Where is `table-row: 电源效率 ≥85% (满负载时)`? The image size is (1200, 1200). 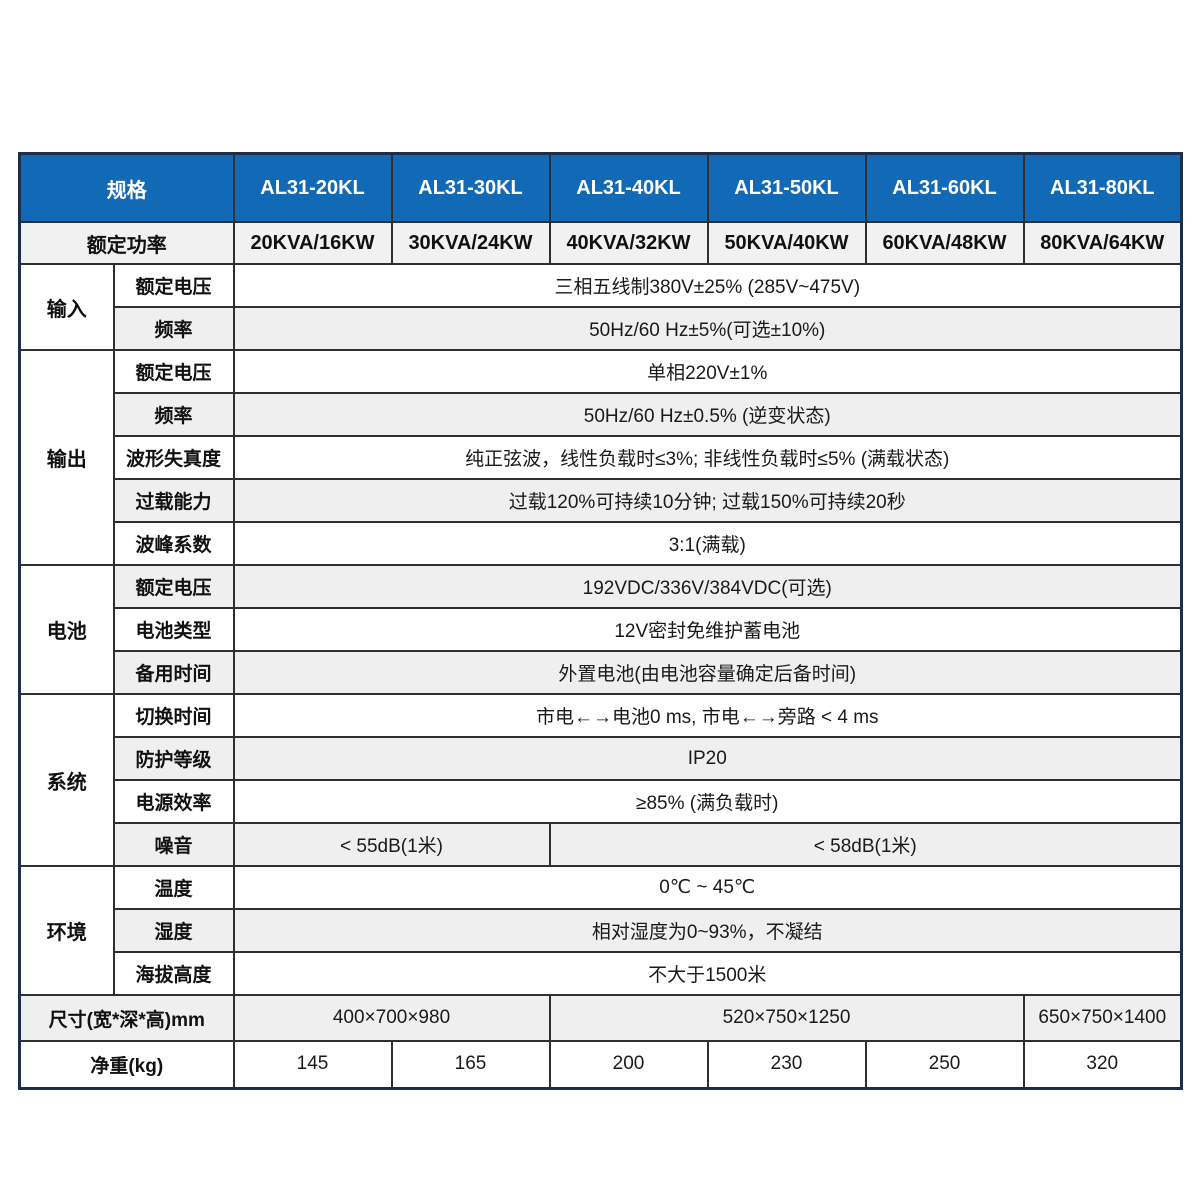 table-row: 电源效率 ≥85% (满负载时) is located at coordinates (601, 801).